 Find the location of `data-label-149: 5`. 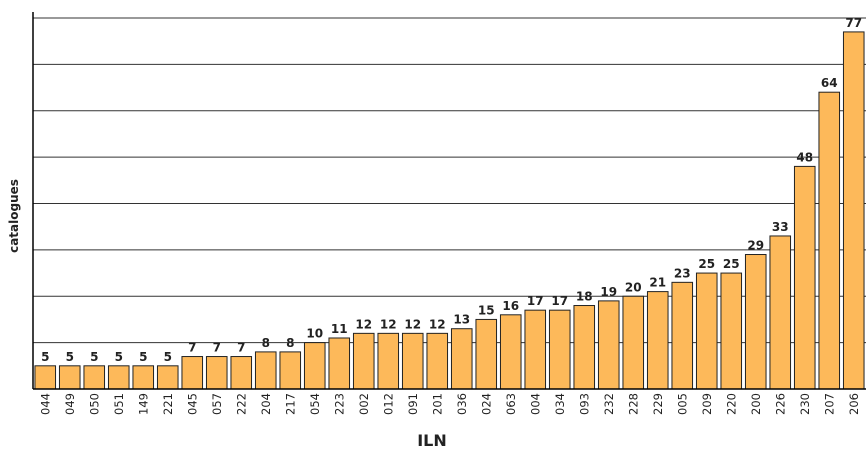

data-label-149: 5 is located at coordinates (143, 357).